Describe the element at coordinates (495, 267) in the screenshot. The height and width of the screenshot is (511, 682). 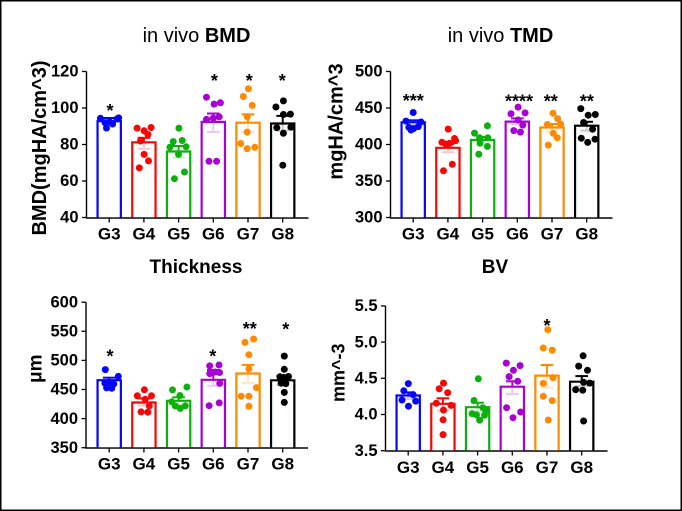
I see `svg-text: BV` at that location.